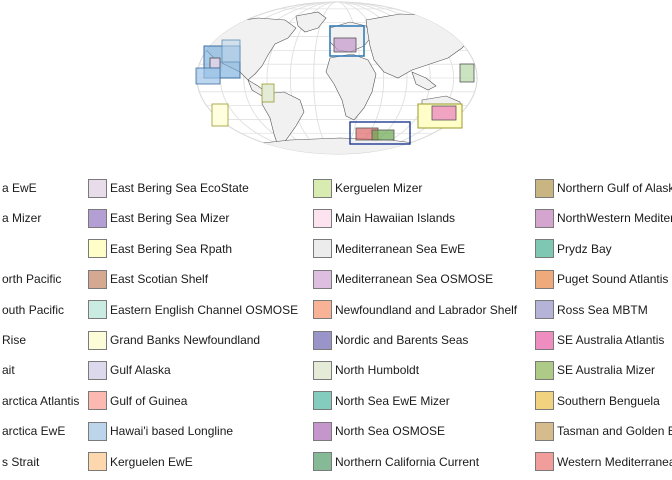  I want to click on region-north-humboldt, so click(268, 93).